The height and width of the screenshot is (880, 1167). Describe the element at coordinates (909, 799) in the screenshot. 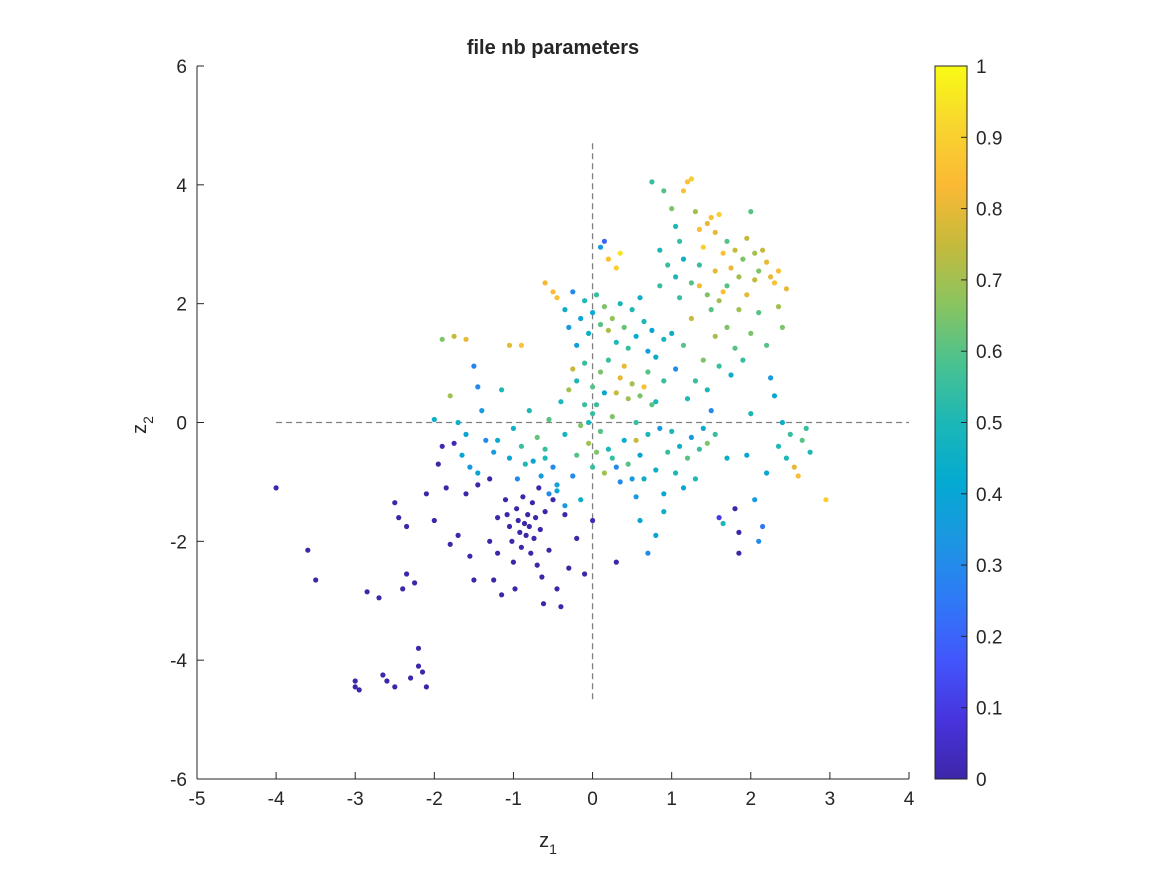

I see `x-tick-label: 4` at that location.